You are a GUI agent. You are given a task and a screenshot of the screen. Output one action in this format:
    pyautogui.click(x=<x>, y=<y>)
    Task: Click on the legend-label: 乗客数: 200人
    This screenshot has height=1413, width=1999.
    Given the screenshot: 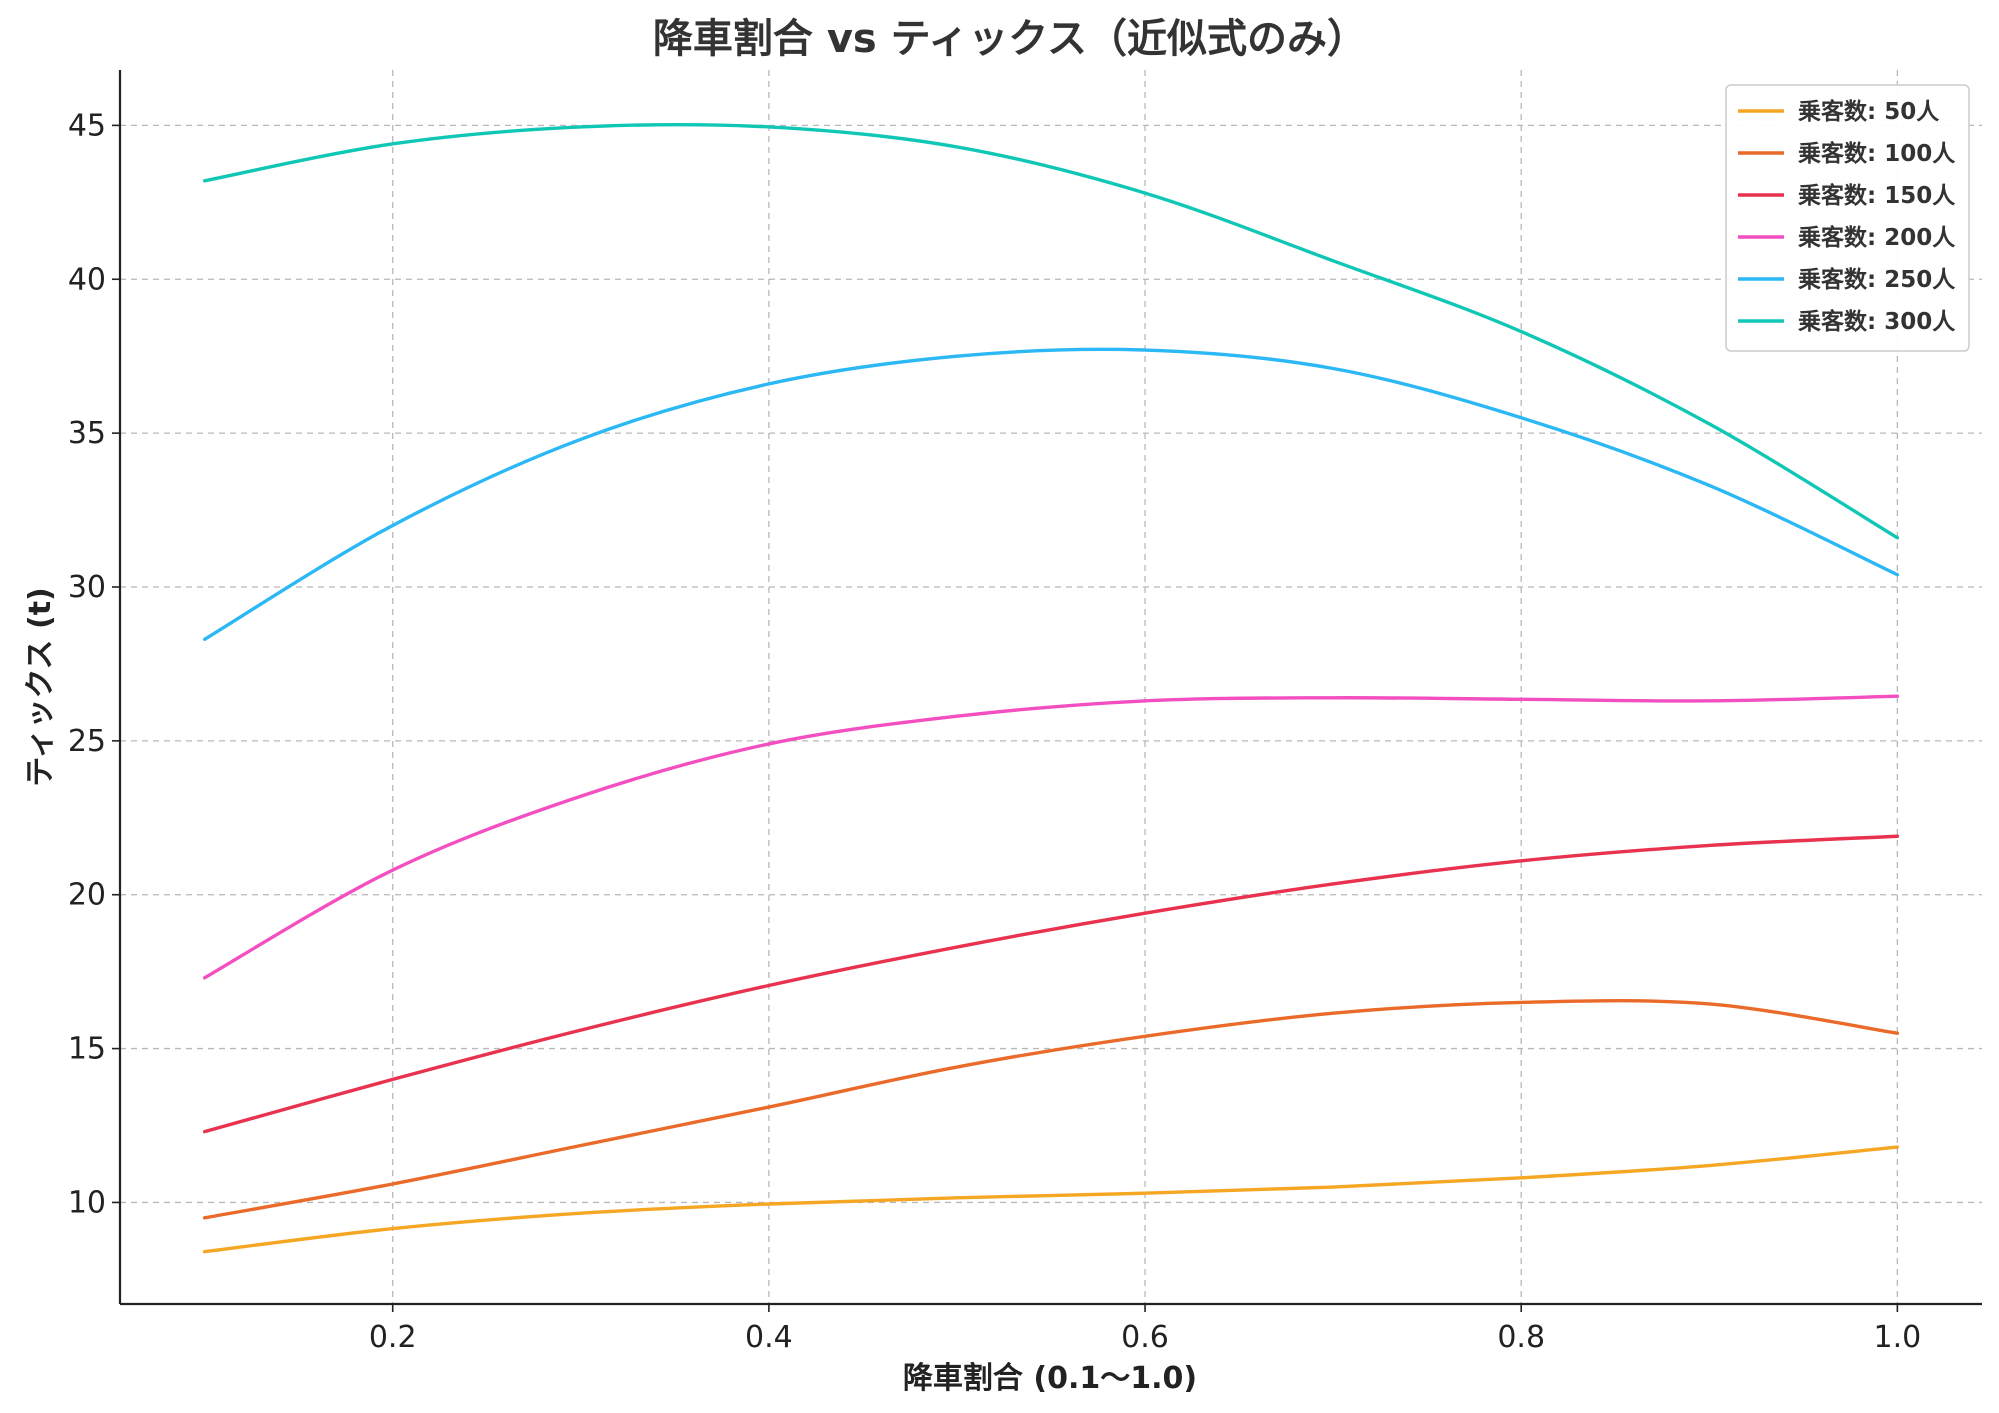 What is the action you would take?
    pyautogui.click(x=1877, y=237)
    